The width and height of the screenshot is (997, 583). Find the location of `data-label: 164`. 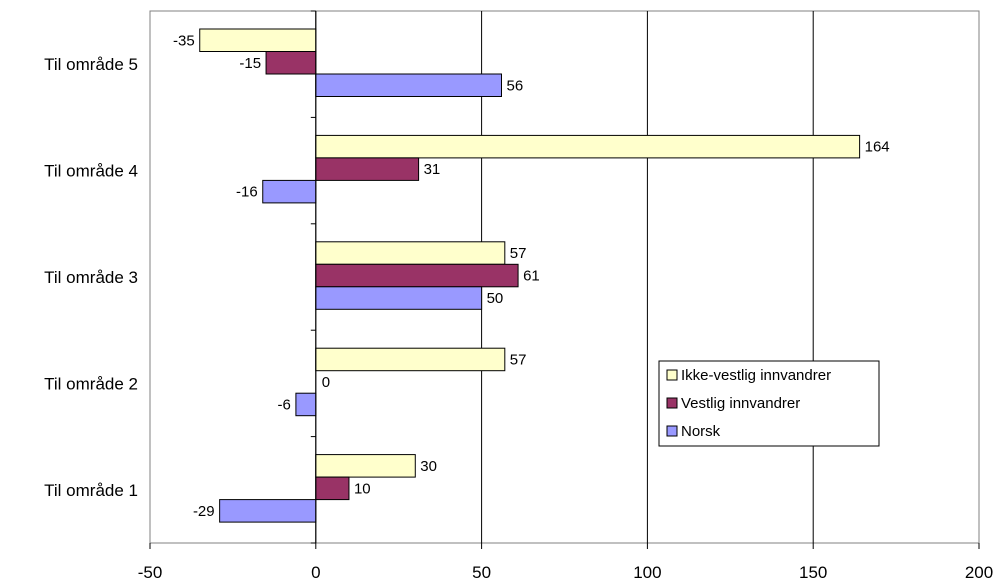

data-label: 164 is located at coordinates (877, 147).